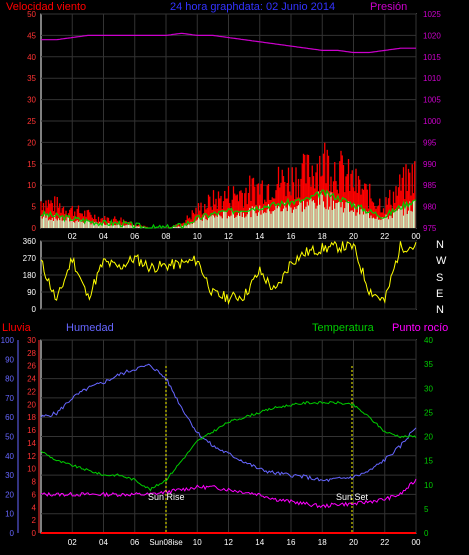  What do you see at coordinates (228, 493) in the screenshot?
I see `dewpoint-line` at bounding box center [228, 493].